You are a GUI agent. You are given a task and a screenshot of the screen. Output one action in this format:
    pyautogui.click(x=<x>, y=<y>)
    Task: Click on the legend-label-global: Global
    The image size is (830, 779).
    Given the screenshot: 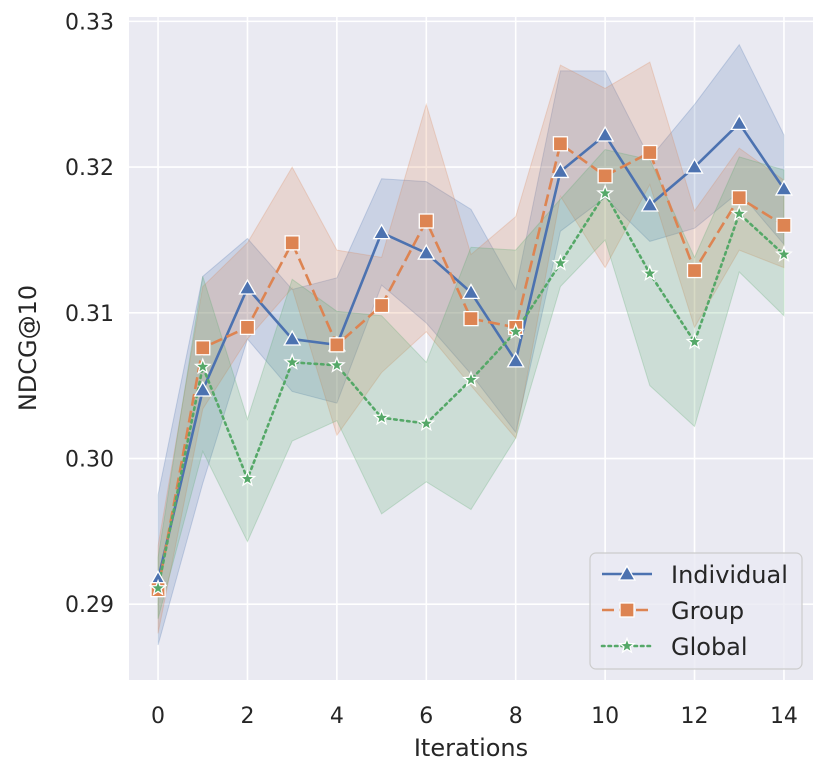 What is the action you would take?
    pyautogui.click(x=709, y=647)
    